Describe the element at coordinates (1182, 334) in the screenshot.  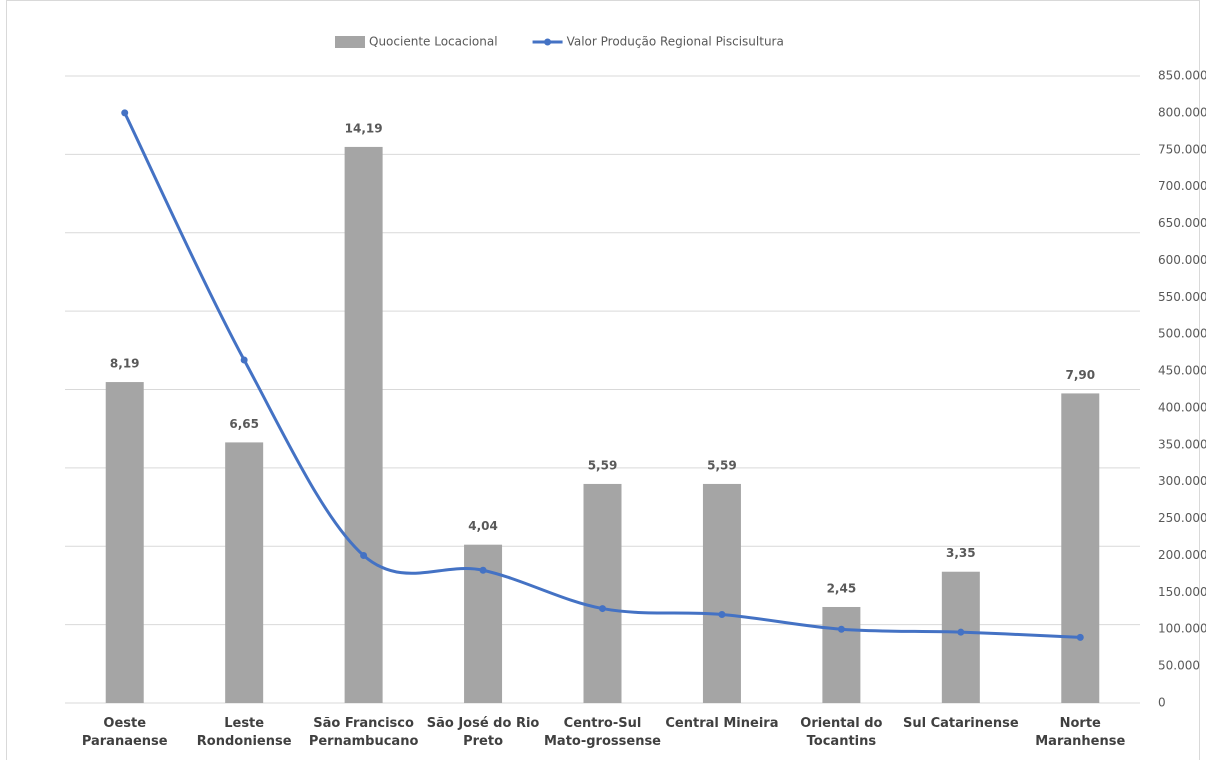
I see `y2-tick-label: 500.000` at that location.